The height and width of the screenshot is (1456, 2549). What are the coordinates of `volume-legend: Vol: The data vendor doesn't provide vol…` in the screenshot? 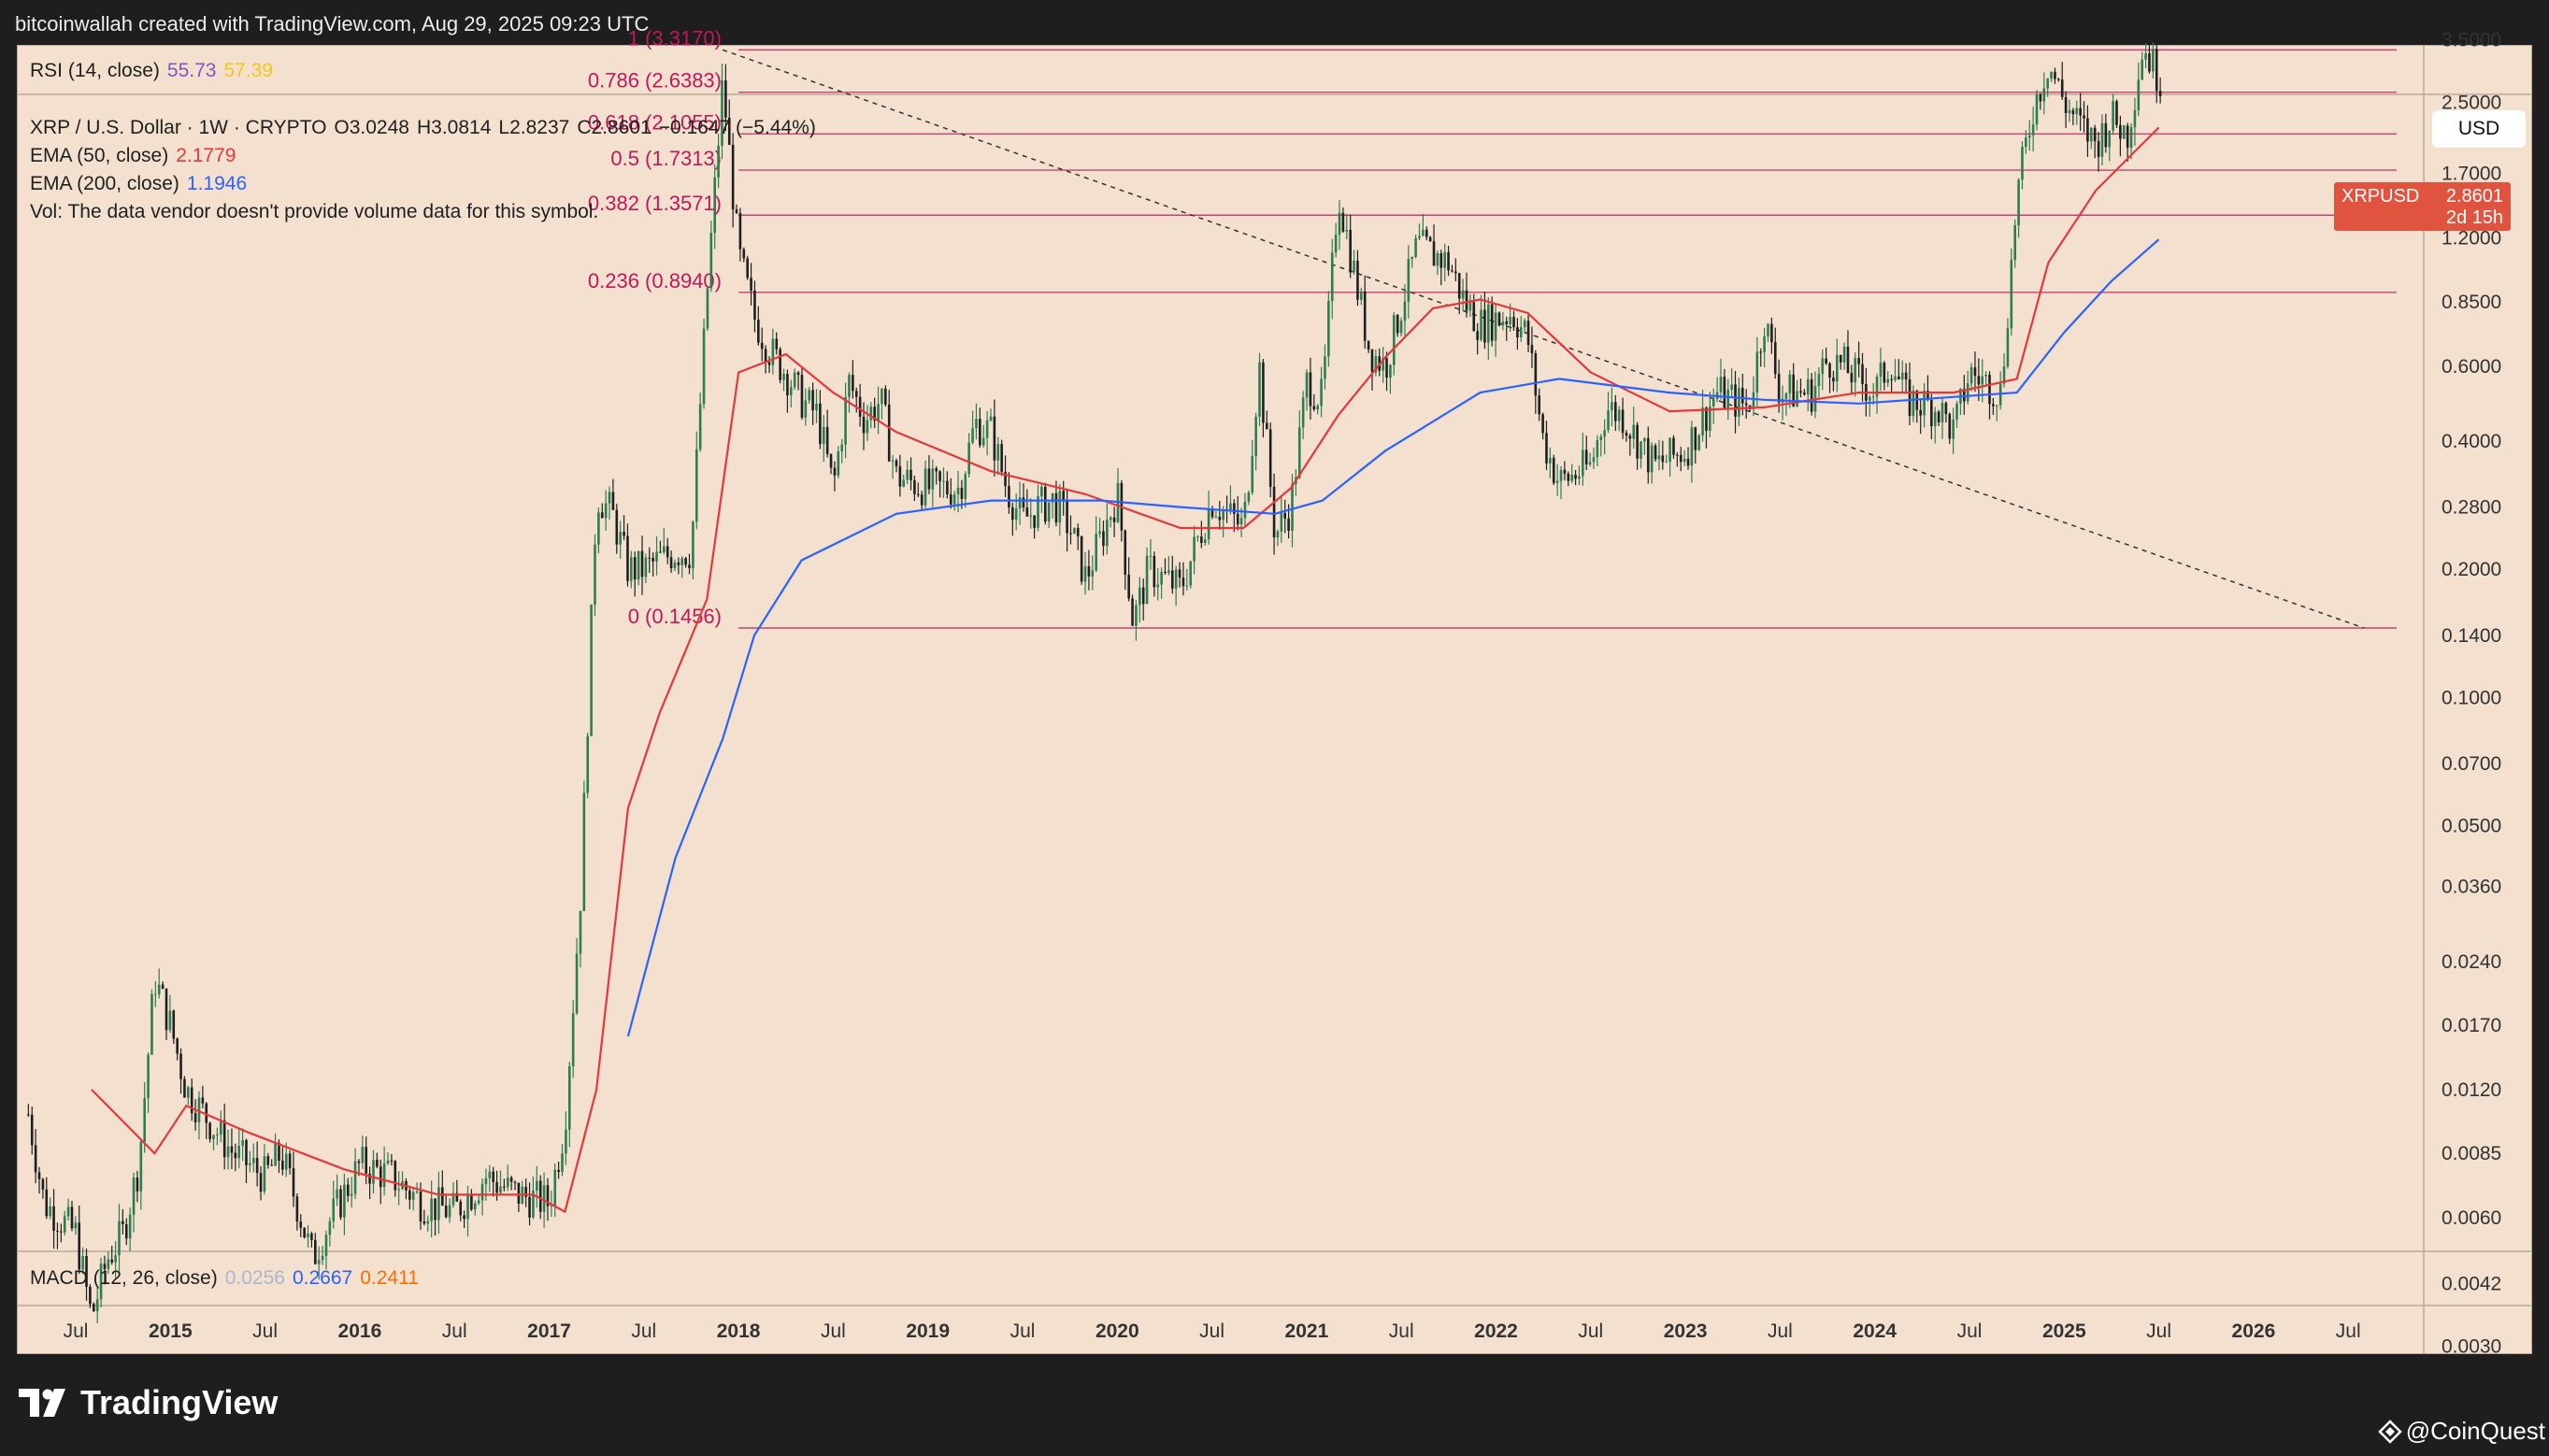 It's located at (318, 212).